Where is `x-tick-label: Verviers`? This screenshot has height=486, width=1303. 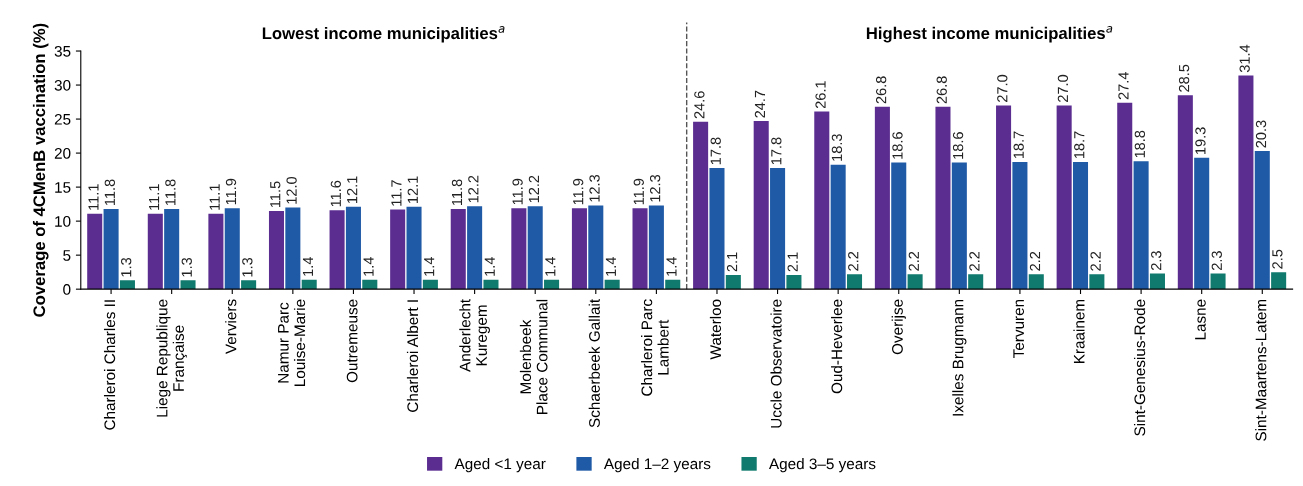 x-tick-label: Verviers is located at coordinates (231, 327).